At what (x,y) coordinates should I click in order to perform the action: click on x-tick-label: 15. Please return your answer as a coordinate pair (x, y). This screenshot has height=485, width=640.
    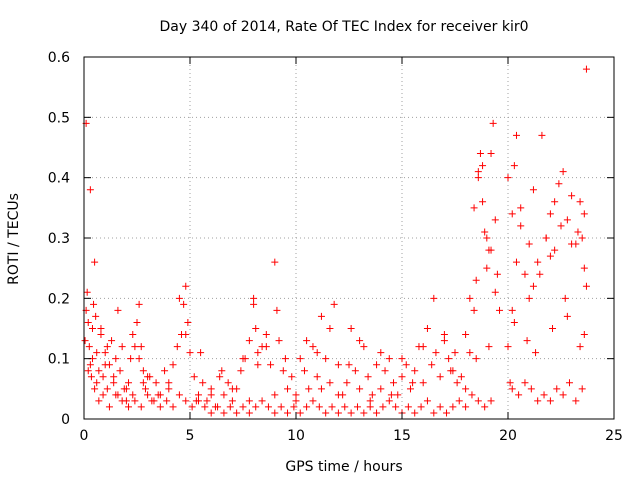
    Looking at the image, I should click on (402, 436).